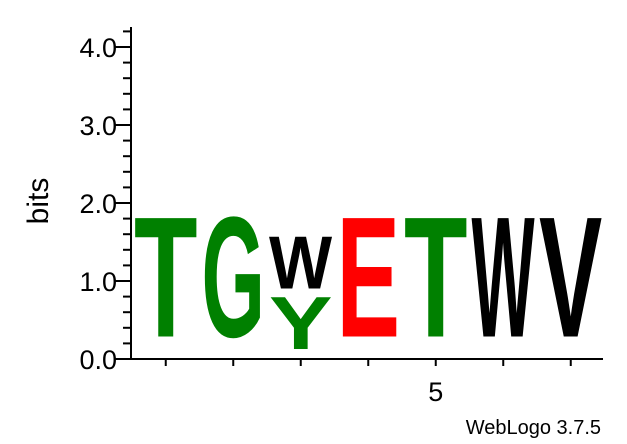 This screenshot has height=444, width=627. I want to click on y-tick-label: 3.0, so click(98, 126).